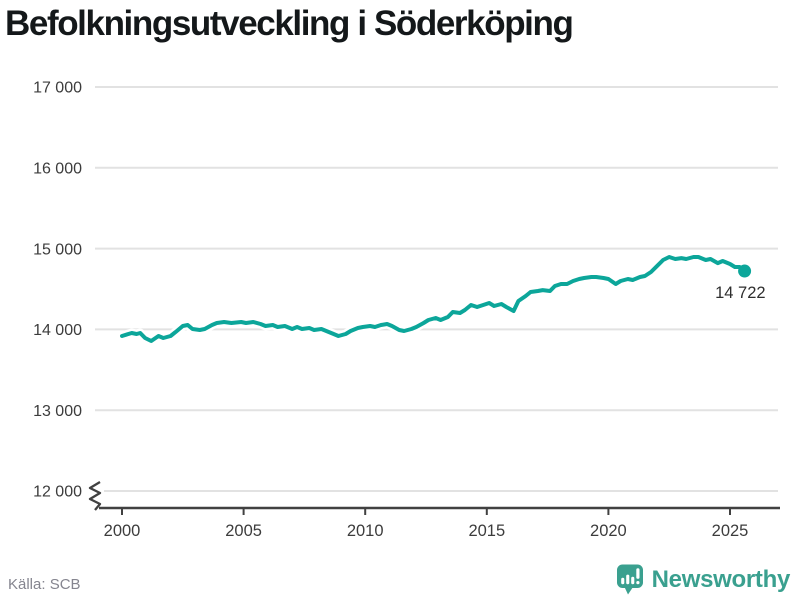 This screenshot has width=800, height=600. Describe the element at coordinates (243, 531) in the screenshot. I see `x-tick-label: 2005` at that location.